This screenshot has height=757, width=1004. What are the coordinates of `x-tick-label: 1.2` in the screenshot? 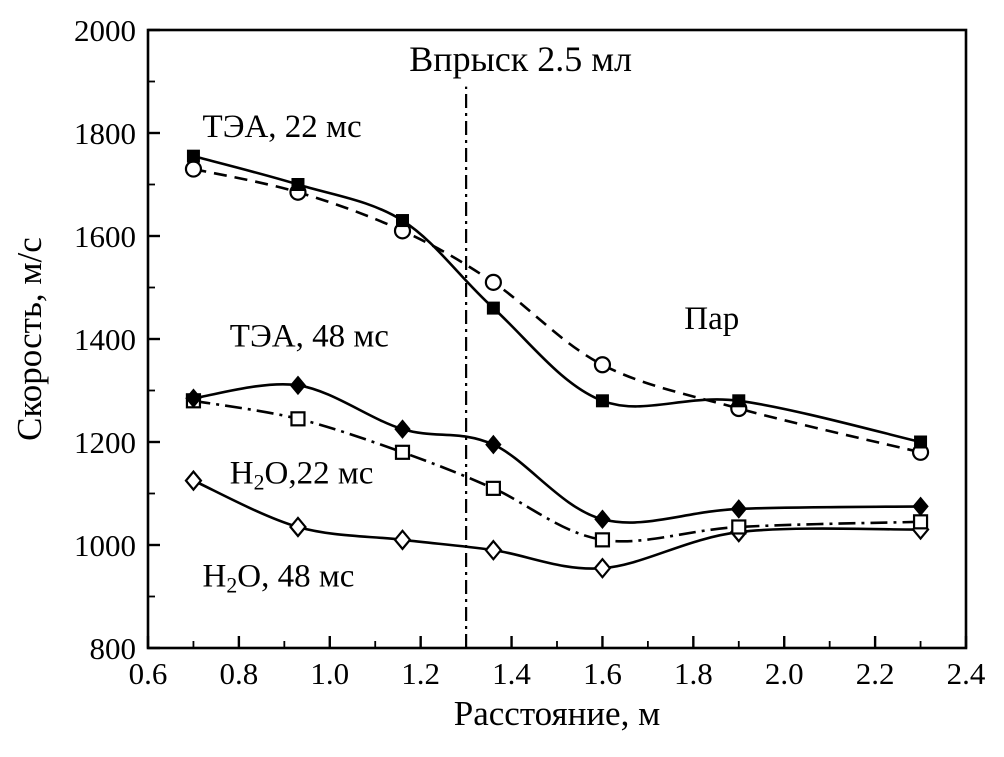 It's located at (420, 673).